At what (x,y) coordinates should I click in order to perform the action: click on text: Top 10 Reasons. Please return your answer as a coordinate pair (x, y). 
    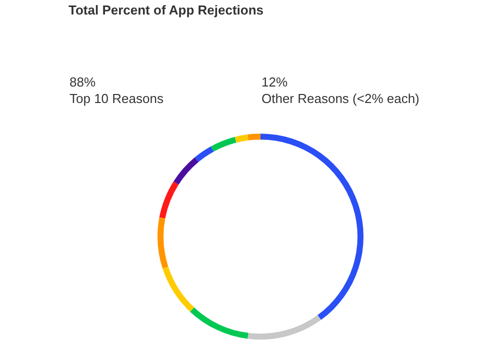
    Looking at the image, I should click on (117, 98).